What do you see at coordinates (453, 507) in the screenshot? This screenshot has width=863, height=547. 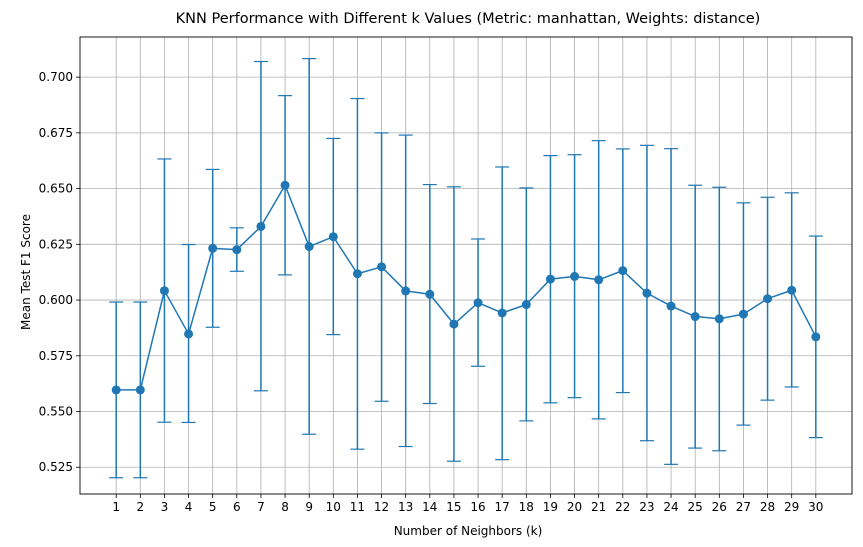 I see `x-tick-label: 15` at bounding box center [453, 507].